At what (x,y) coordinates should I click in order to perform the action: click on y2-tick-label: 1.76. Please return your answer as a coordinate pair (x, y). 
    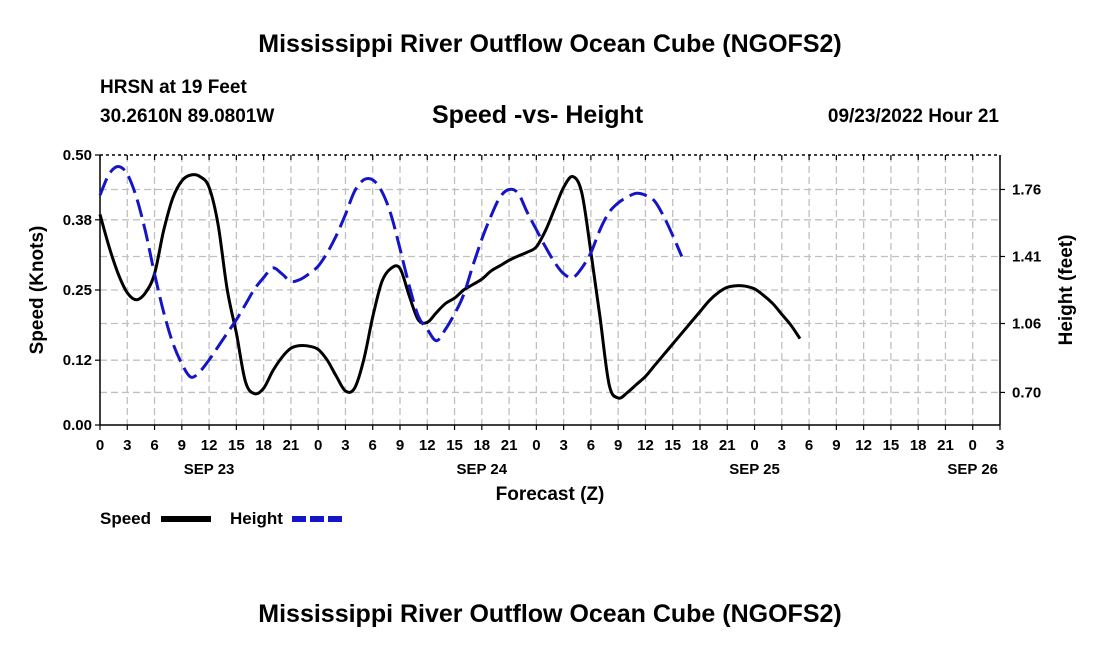
    Looking at the image, I should click on (1026, 189).